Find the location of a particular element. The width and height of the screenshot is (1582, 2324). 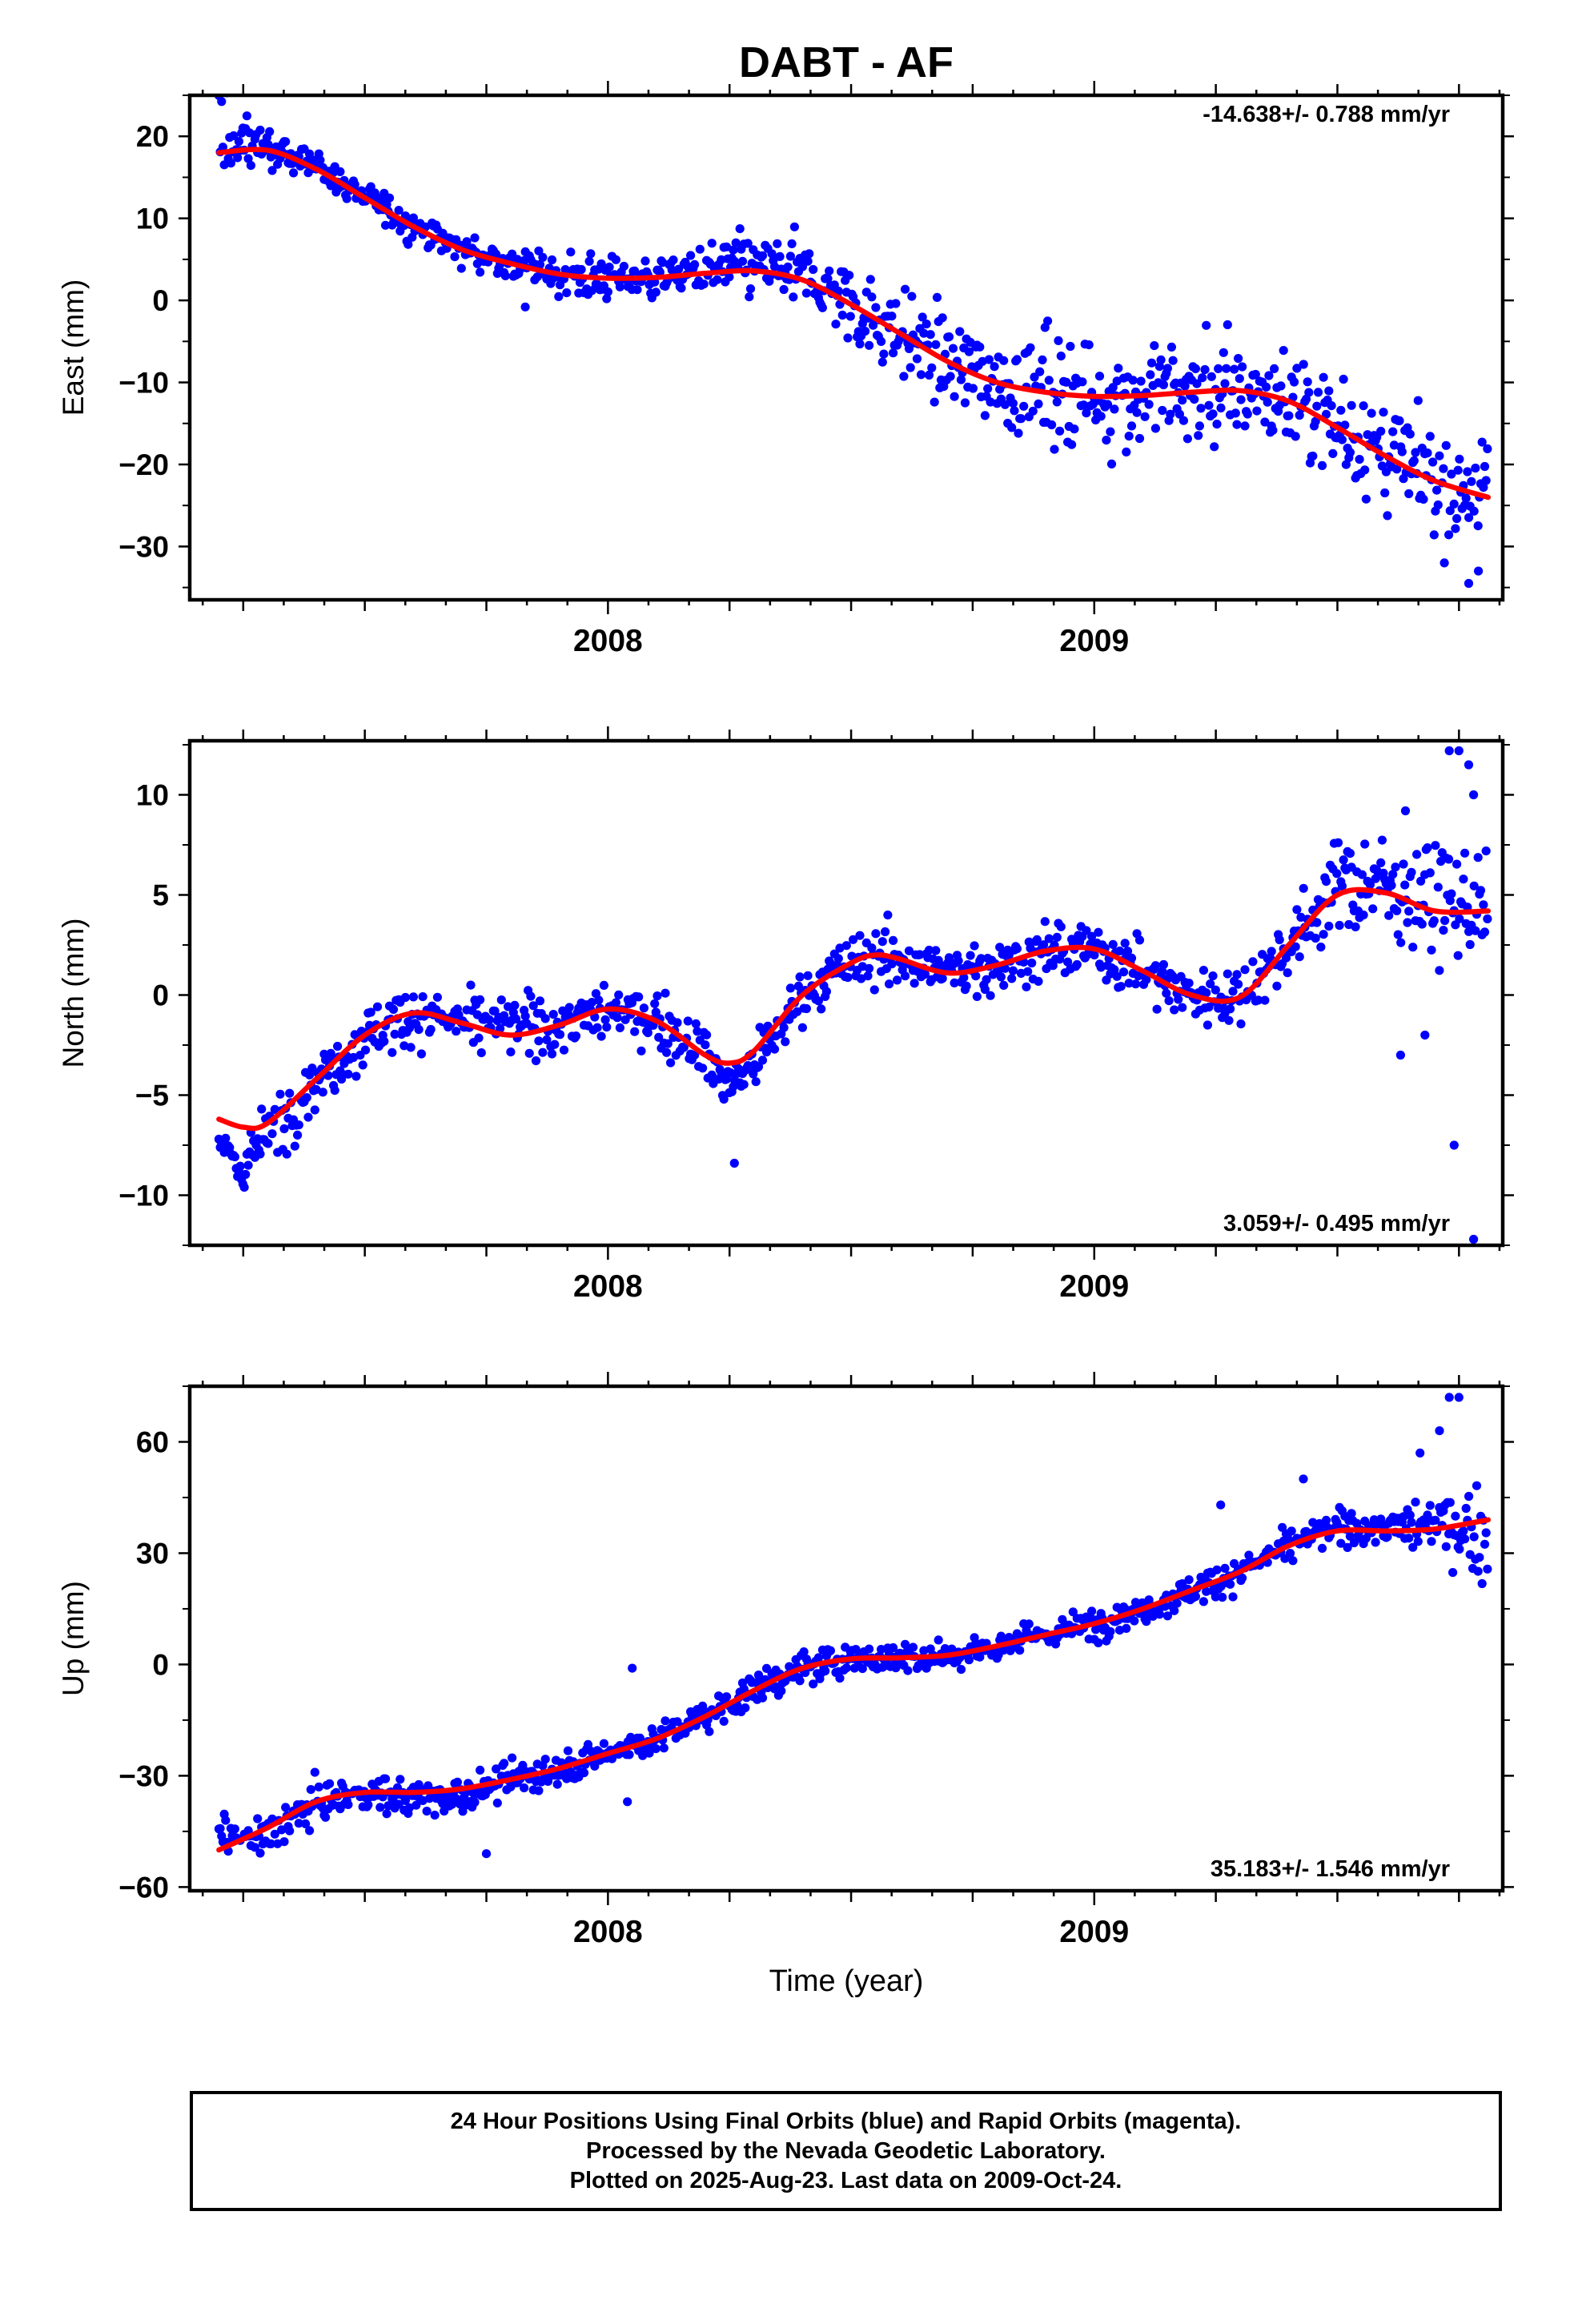

fit-curve is located at coordinates (854, 1685).